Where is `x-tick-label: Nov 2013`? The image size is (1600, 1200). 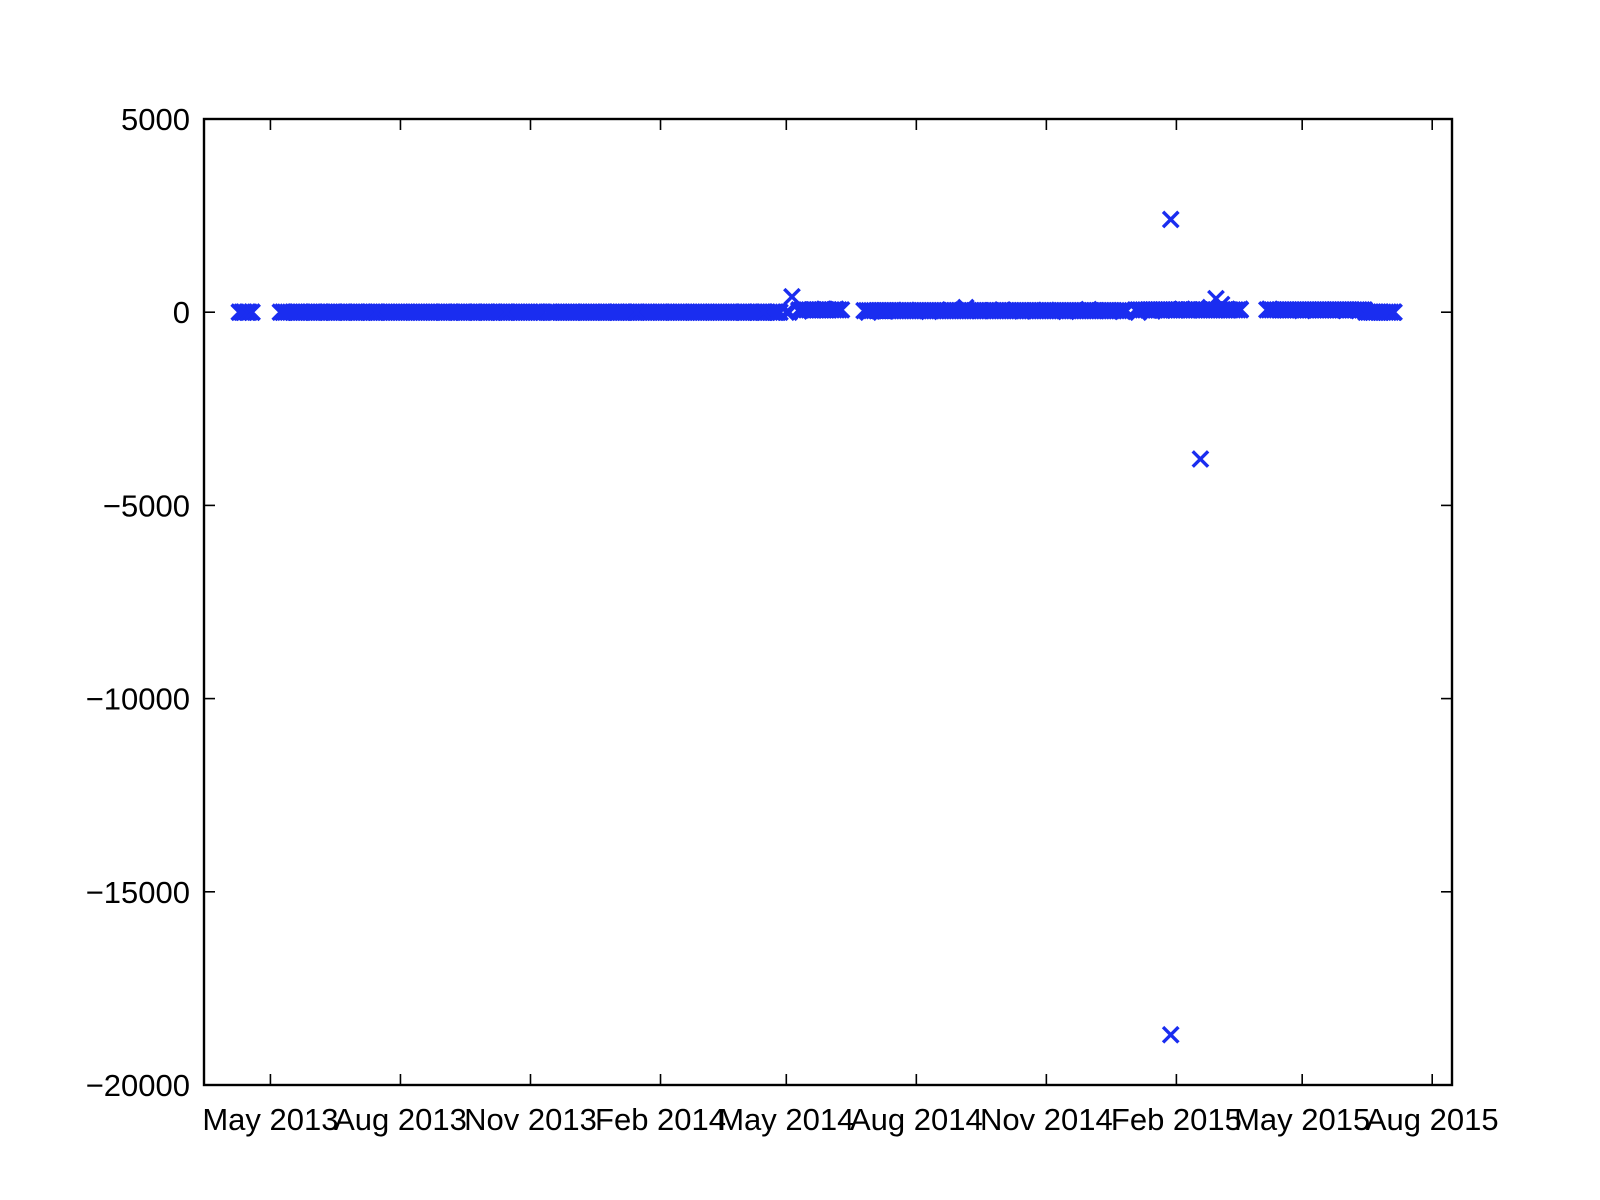
x-tick-label: Nov 2013 is located at coordinates (530, 1119).